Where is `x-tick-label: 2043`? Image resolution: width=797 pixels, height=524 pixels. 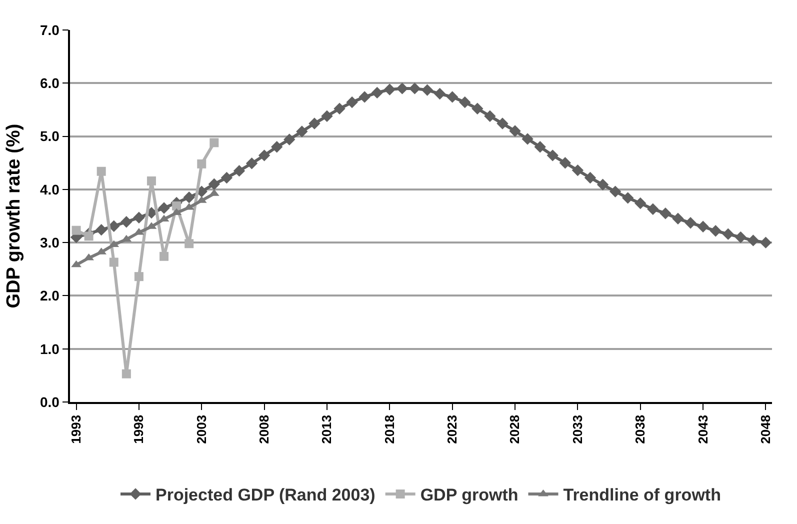 x-tick-label: 2043 is located at coordinates (702, 429).